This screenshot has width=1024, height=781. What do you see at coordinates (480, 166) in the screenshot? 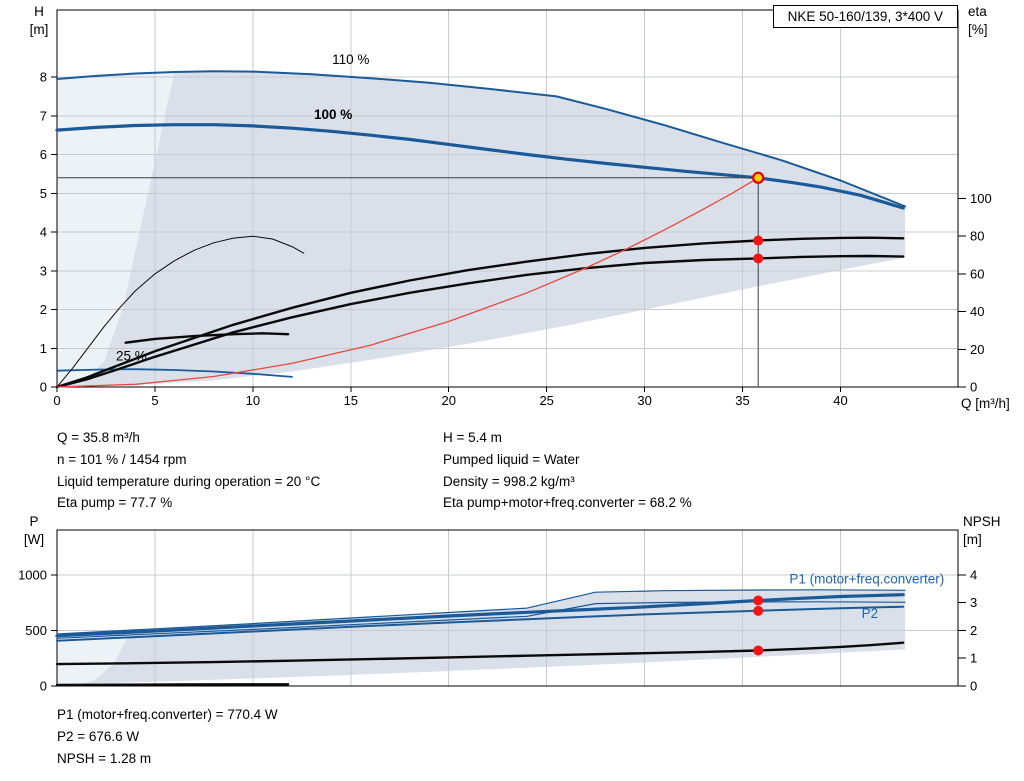
I see `curve-100pct` at bounding box center [480, 166].